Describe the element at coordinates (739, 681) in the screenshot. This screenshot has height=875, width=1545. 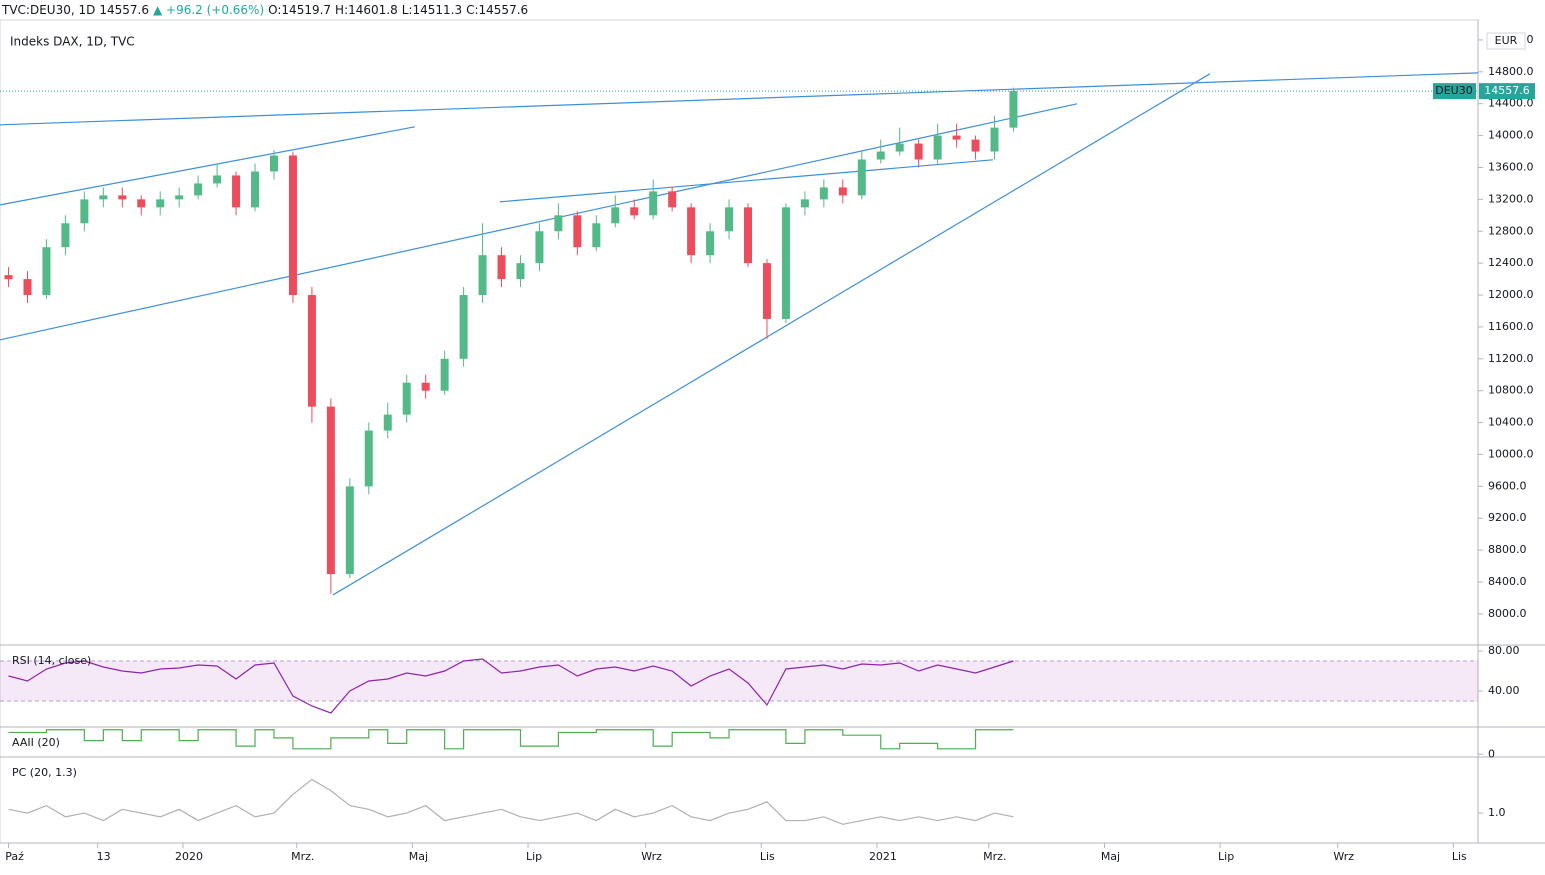
I see `rsi-band` at that location.